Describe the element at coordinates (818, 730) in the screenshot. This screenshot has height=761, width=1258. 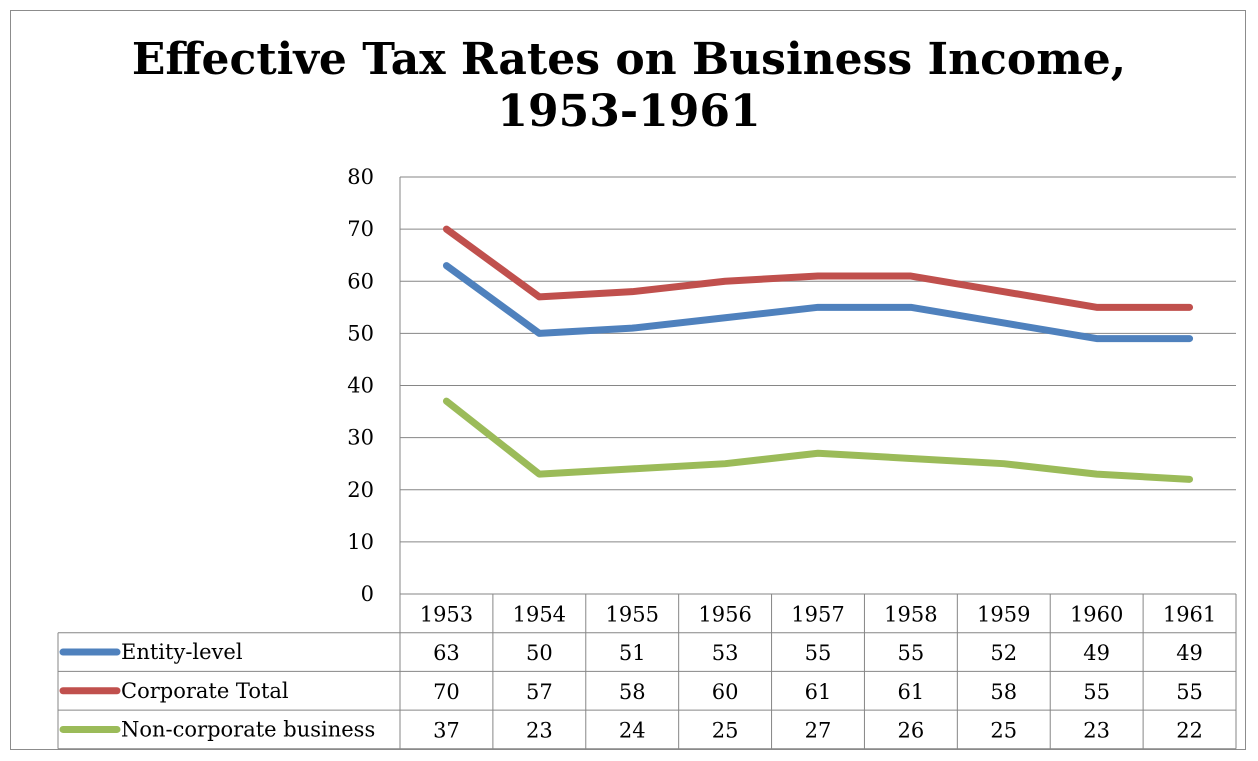
I see `data-table-value: 27` at that location.